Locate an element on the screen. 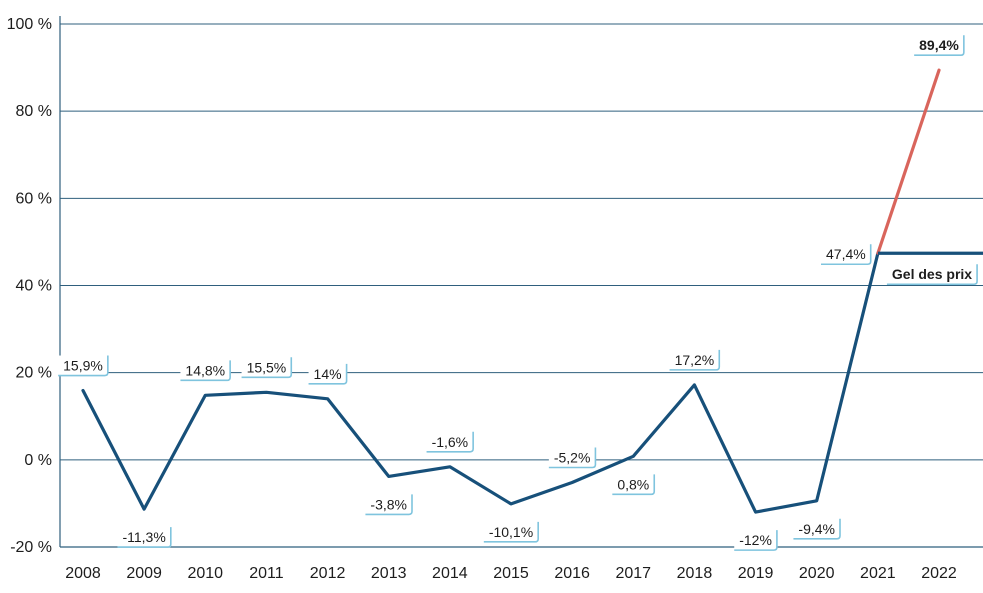 This screenshot has height=593, width=983. data-label-text: 47,4% is located at coordinates (846, 254).